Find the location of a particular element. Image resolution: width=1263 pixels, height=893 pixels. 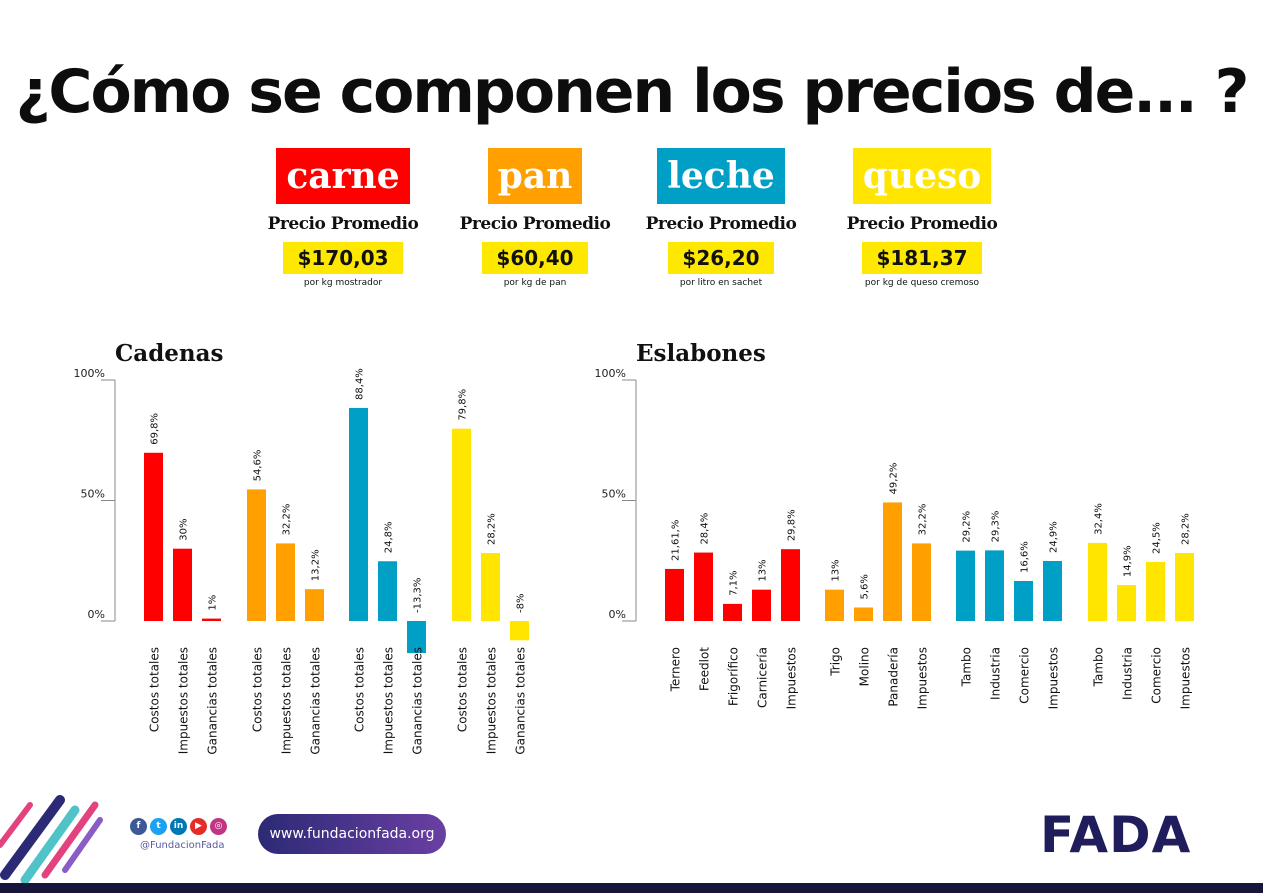

twitter-icon: t is located at coordinates (158, 826).